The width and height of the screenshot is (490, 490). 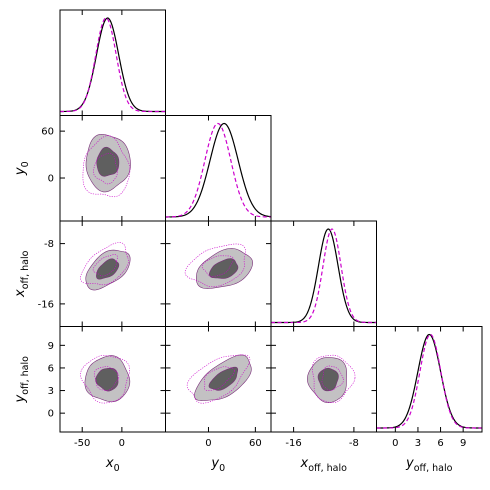 I want to click on x-axis-label-x0: x0, so click(x=112, y=465).